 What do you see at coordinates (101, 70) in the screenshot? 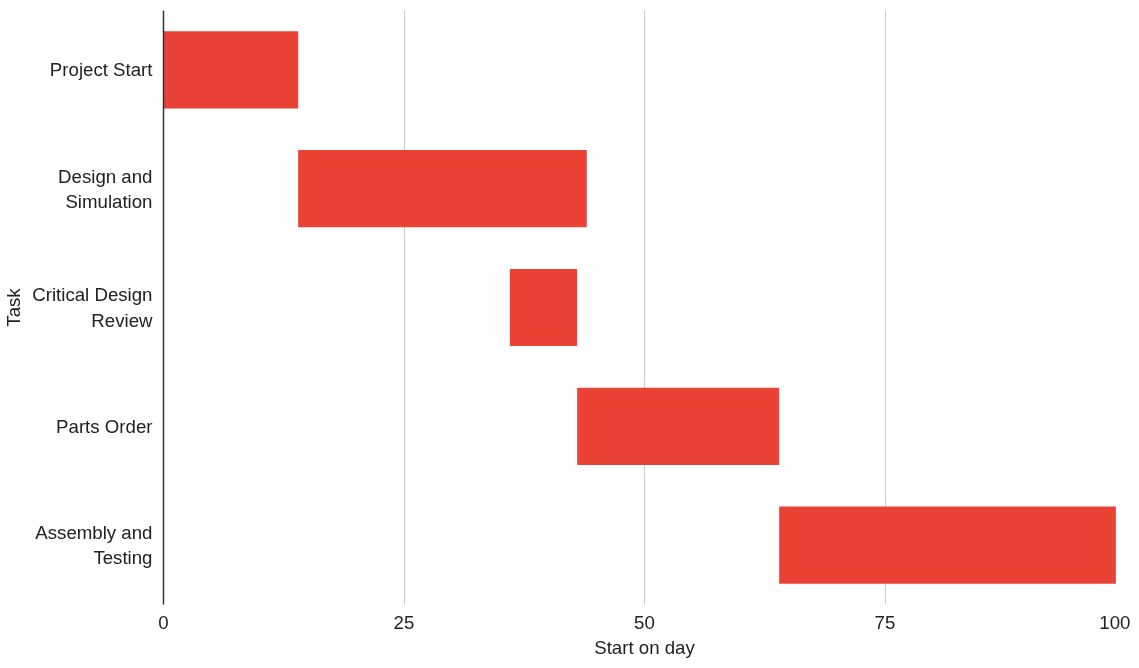
I see `y-tick-label: Project Start` at bounding box center [101, 70].